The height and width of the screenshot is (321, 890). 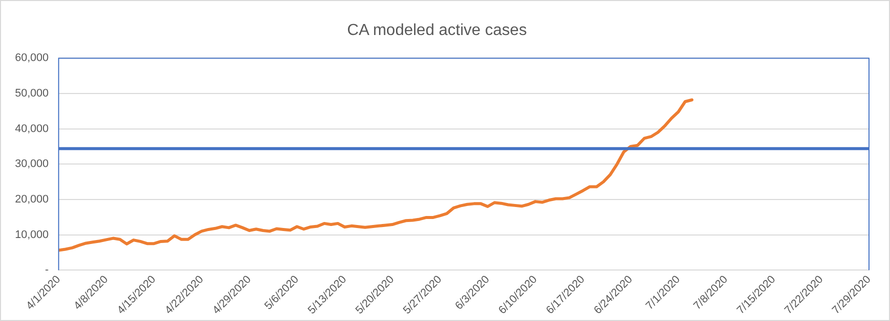 I want to click on y-tick-label: 40,000, so click(x=31, y=128).